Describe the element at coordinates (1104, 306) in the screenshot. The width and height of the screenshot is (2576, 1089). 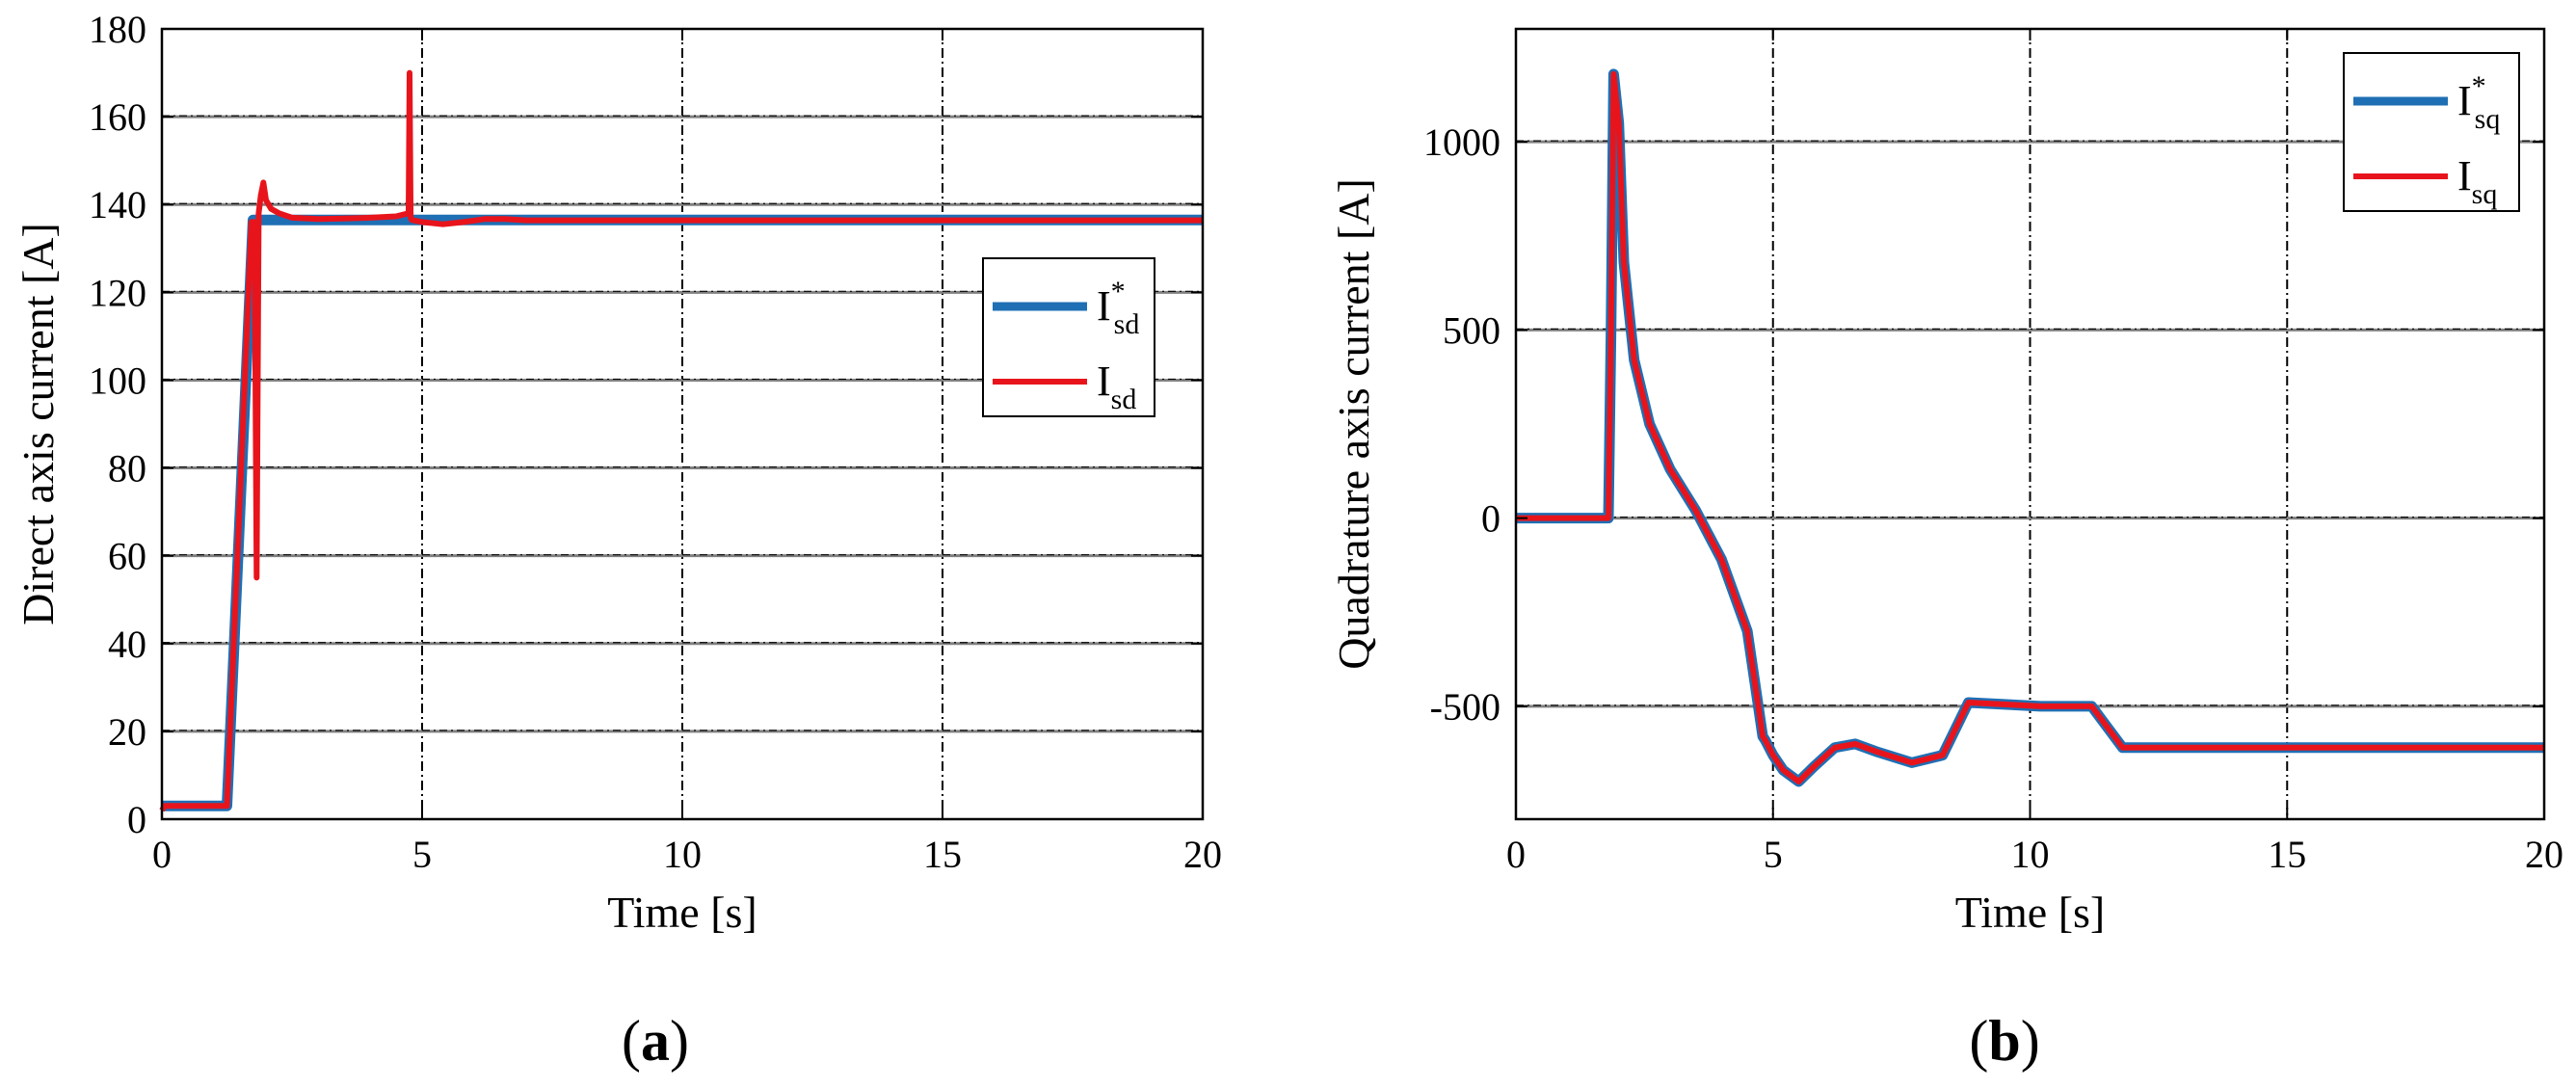
I see `legend-label-main-a-0: I` at that location.